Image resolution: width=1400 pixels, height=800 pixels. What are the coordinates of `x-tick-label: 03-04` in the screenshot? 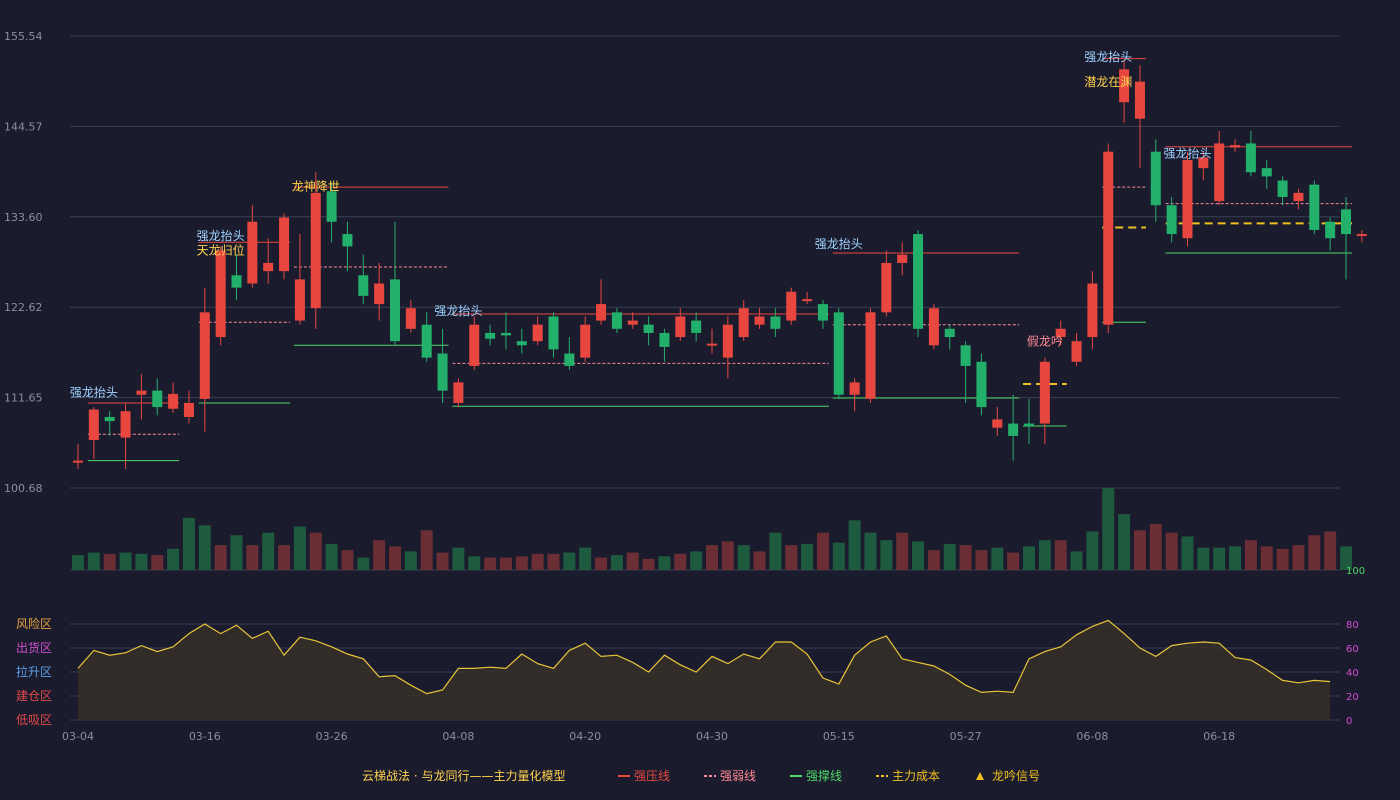 It's located at (78, 736).